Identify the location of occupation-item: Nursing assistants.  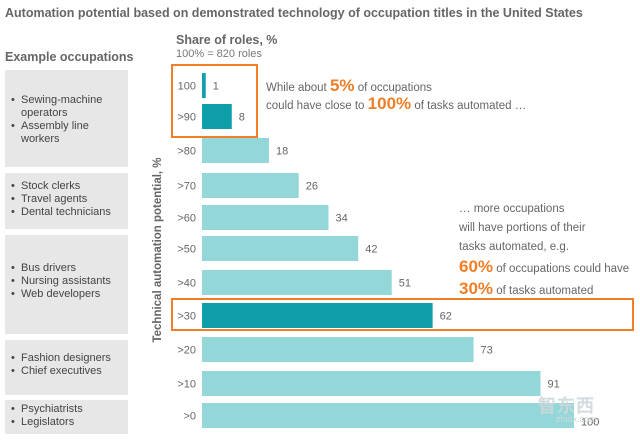
(69, 281).